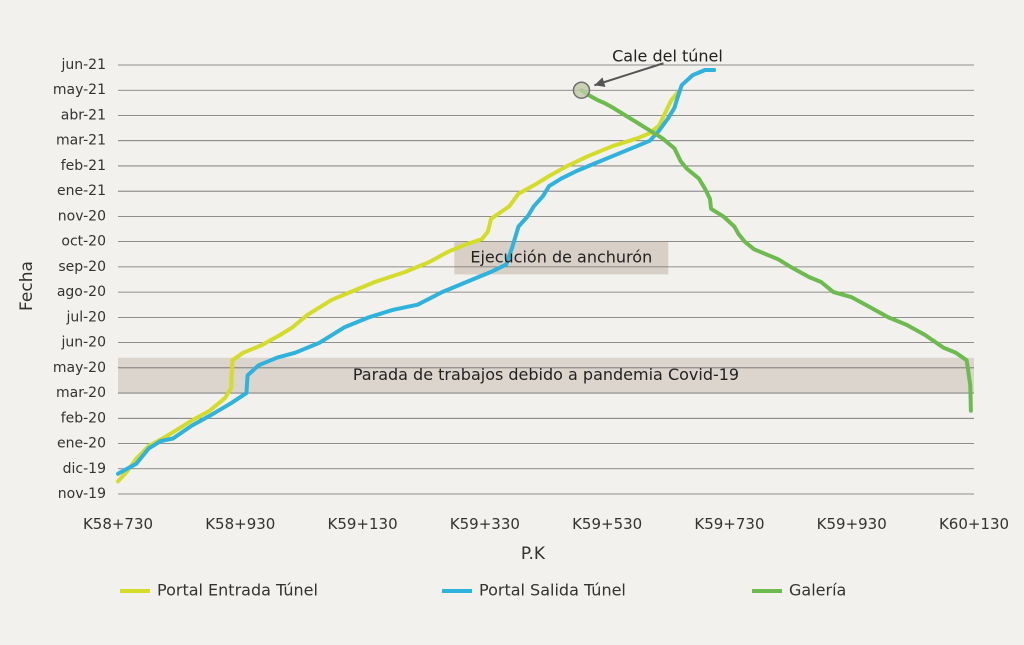 This screenshot has width=1024, height=645. What do you see at coordinates (974, 524) in the screenshot?
I see `x-tick-label: K60+130` at bounding box center [974, 524].